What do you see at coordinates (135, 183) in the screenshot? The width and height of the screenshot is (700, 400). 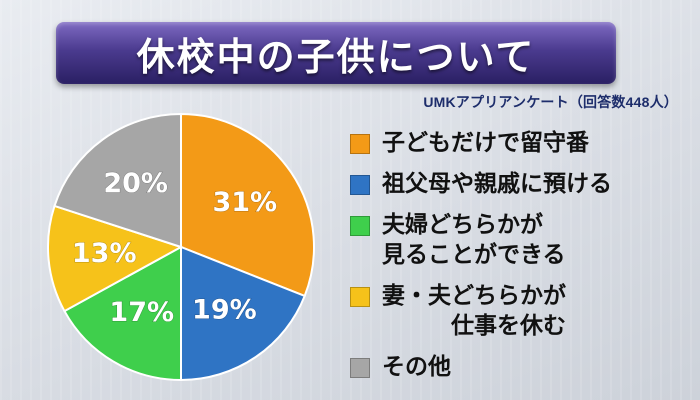 I see `pie-slice-other-value-label: 20%` at bounding box center [135, 183].